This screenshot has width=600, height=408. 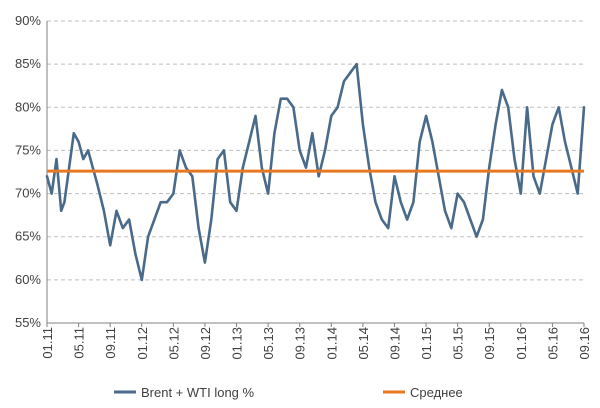 I want to click on y-tick-label: 60%, so click(x=28, y=279).